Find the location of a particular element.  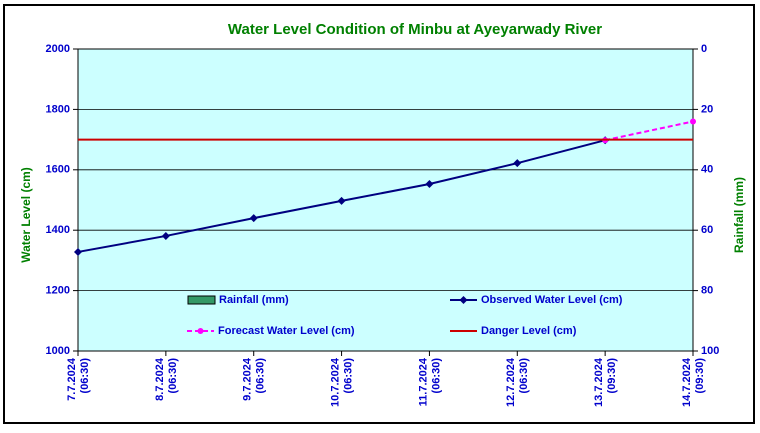

y-tick-label: 1000 is located at coordinates (58, 351).